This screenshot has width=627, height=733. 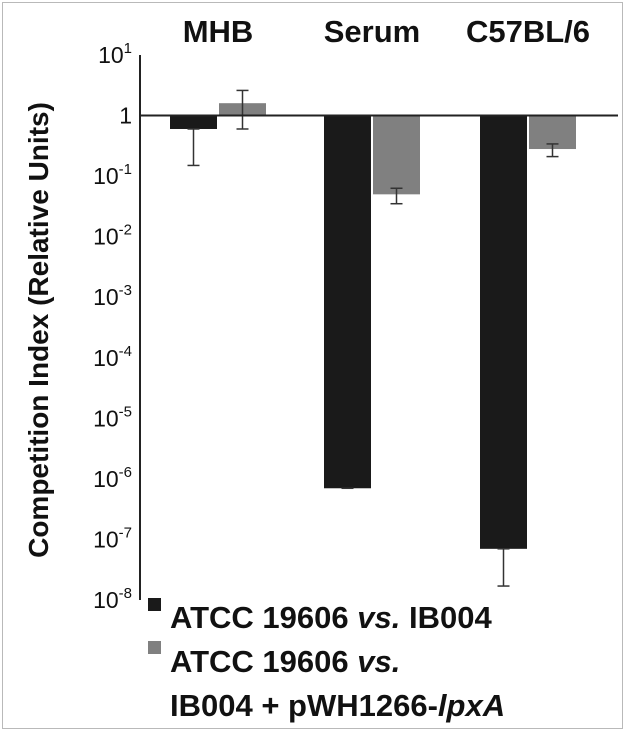 What do you see at coordinates (218, 31) in the screenshot?
I see `category-label: MHB` at bounding box center [218, 31].